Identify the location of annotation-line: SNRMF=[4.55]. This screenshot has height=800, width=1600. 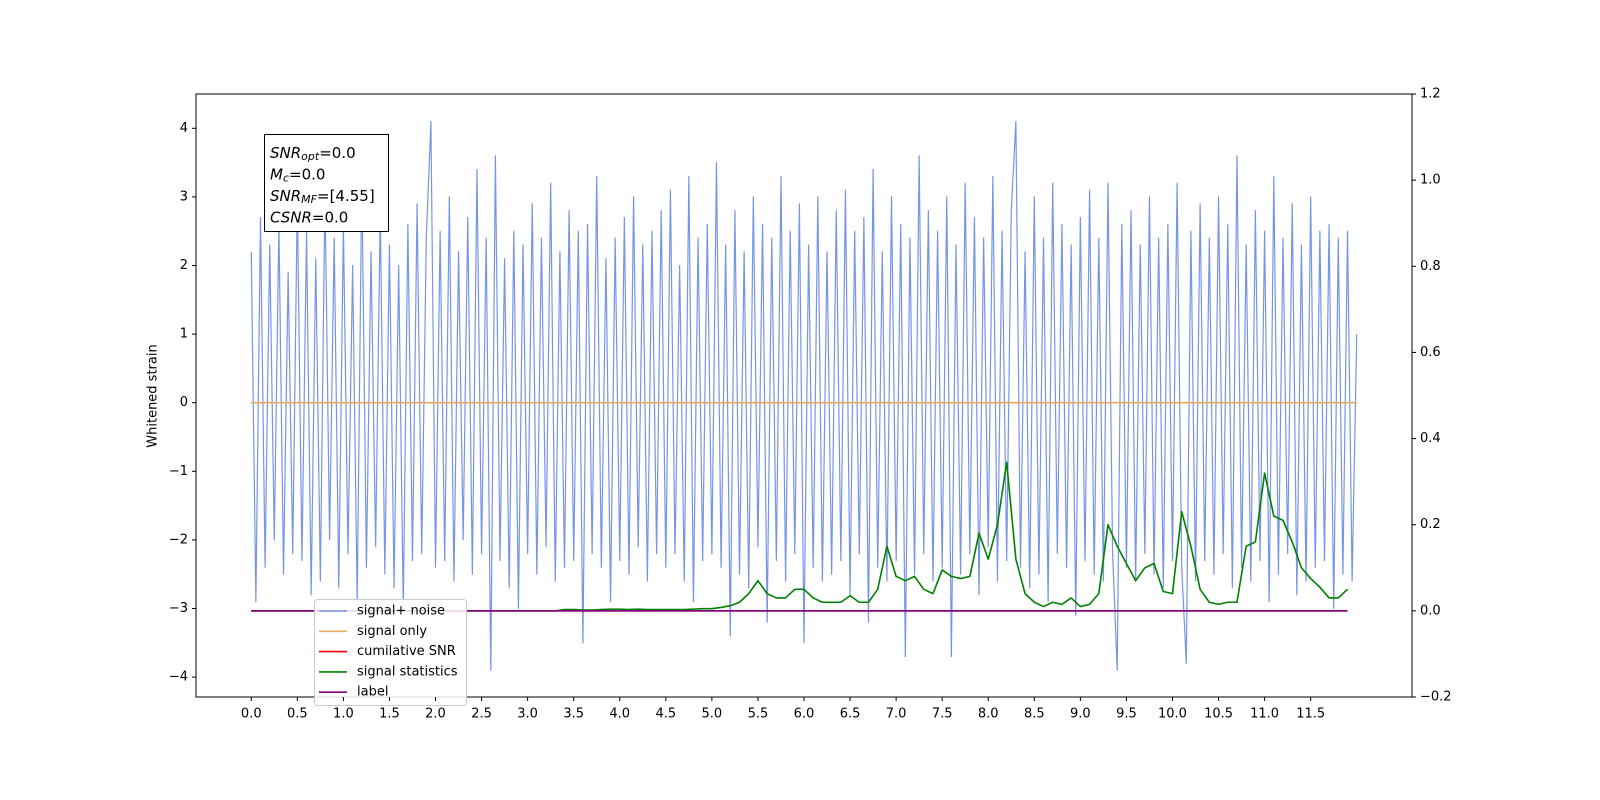
(322, 197).